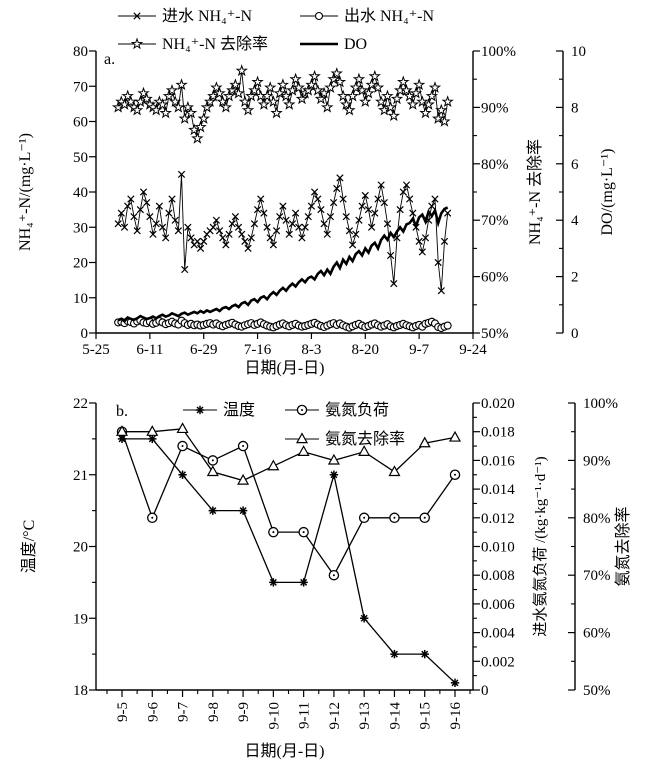 This screenshot has height=764, width=663. I want to click on tick-label: 60, so click(80, 123).